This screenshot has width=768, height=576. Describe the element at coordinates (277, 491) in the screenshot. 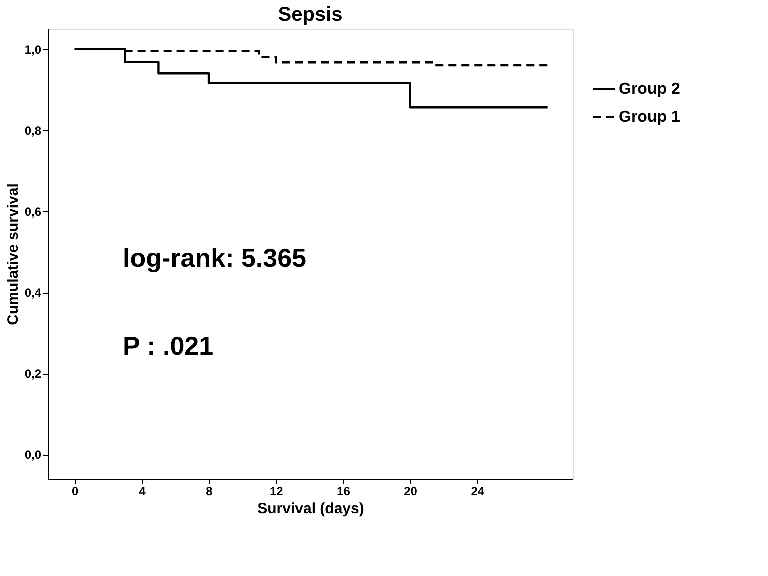

I see `x-tick-label: 12` at that location.